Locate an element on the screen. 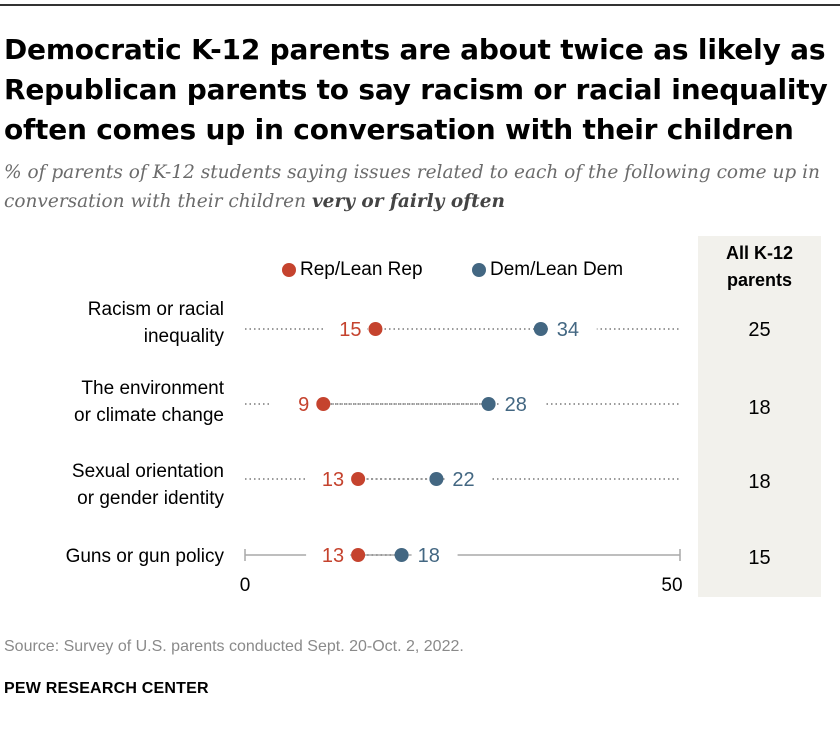  dem-value-label-environment: 28 is located at coordinates (516, 405).